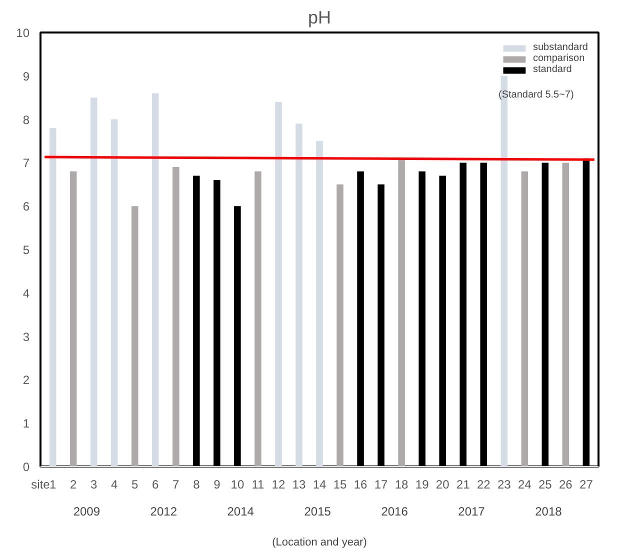 Image resolution: width=618 pixels, height=556 pixels. I want to click on x-axis-title: (Location and year), so click(319, 542).